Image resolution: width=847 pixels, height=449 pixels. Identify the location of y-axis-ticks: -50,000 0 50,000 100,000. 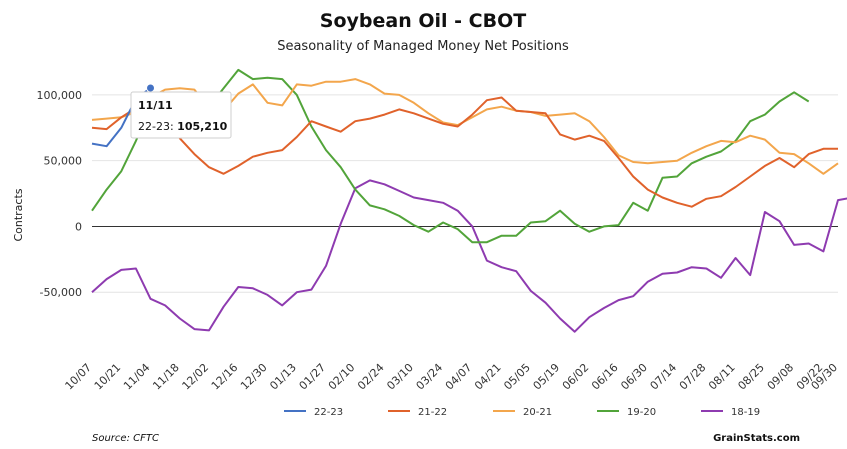
(60, 194).